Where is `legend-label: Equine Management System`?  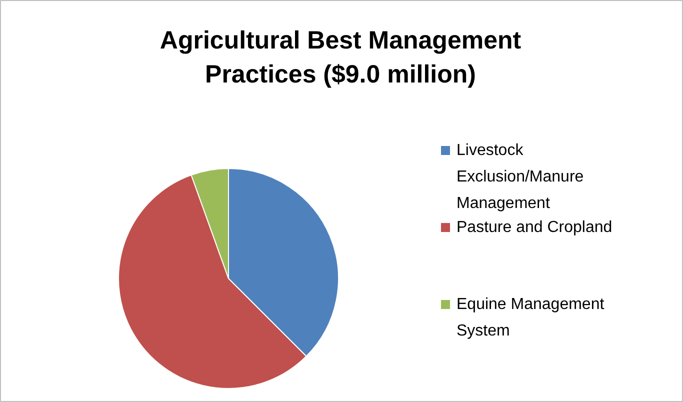 legend-label: Equine Management System is located at coordinates (530, 318).